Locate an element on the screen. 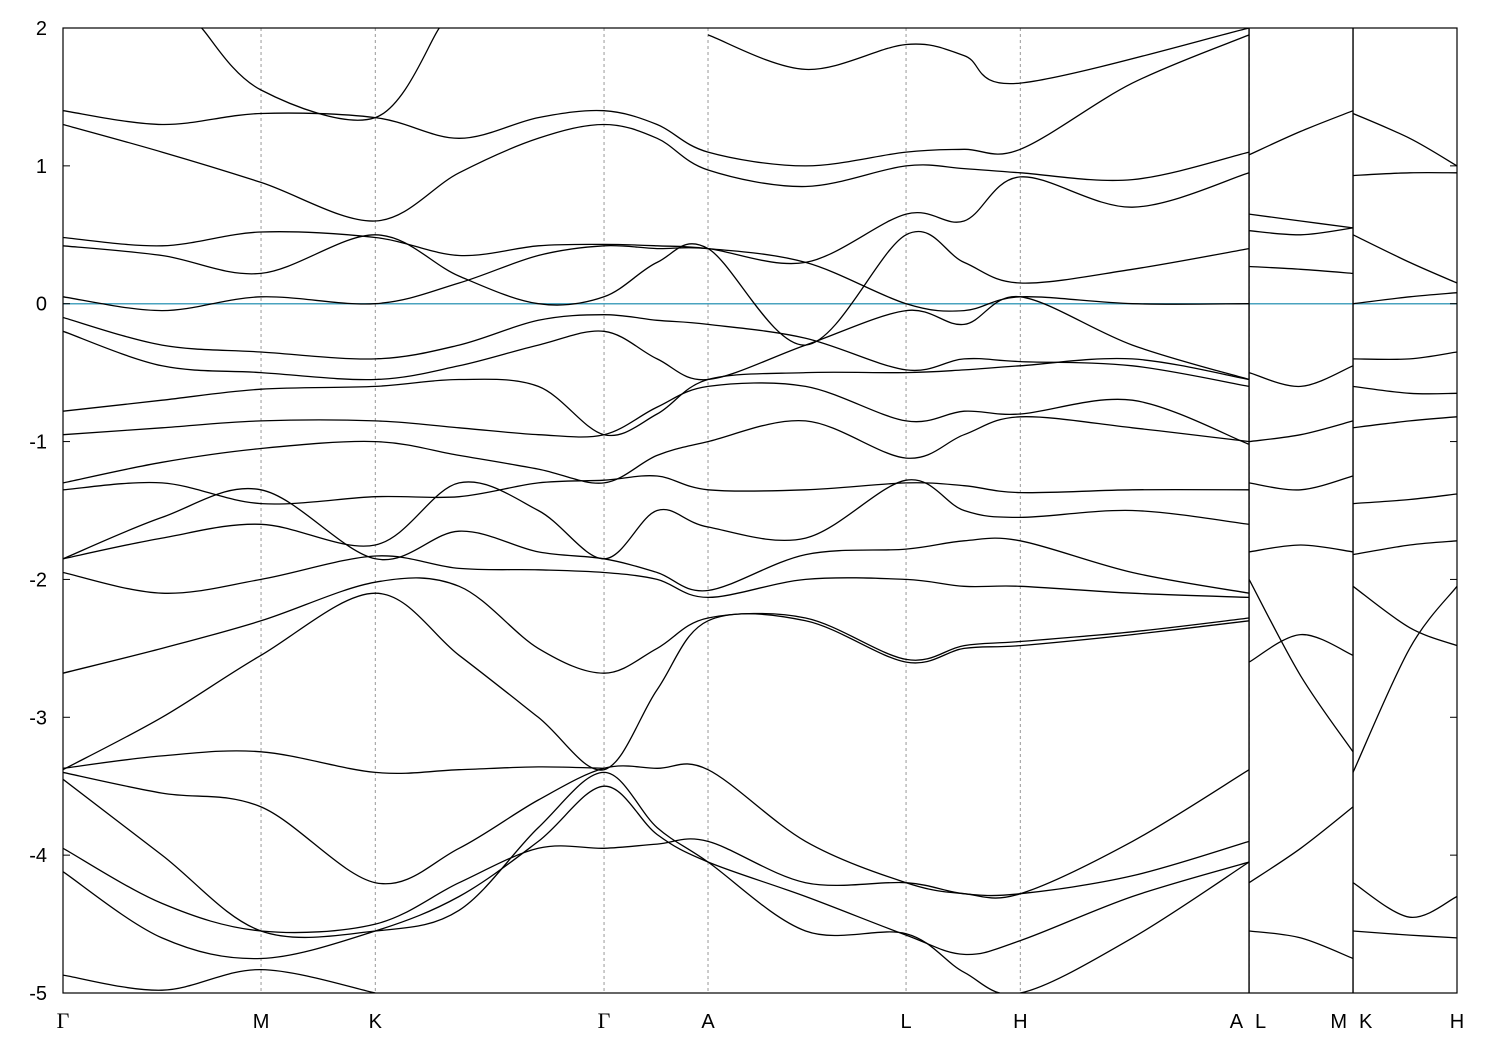 The width and height of the screenshot is (1500, 1050). y-tick-label: 0 is located at coordinates (41, 305).